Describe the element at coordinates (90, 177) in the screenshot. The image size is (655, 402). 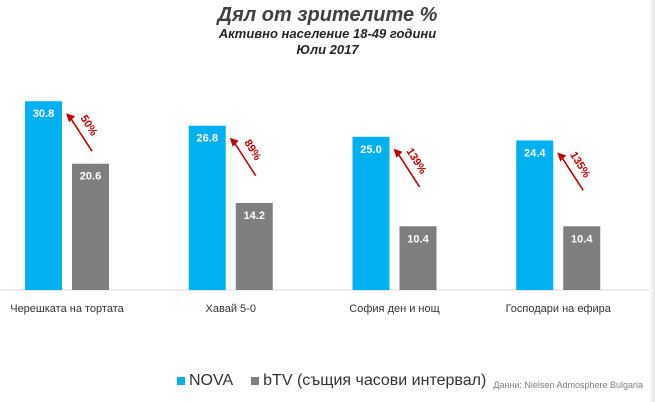
I see `data-label-btv-0: 20.6` at that location.